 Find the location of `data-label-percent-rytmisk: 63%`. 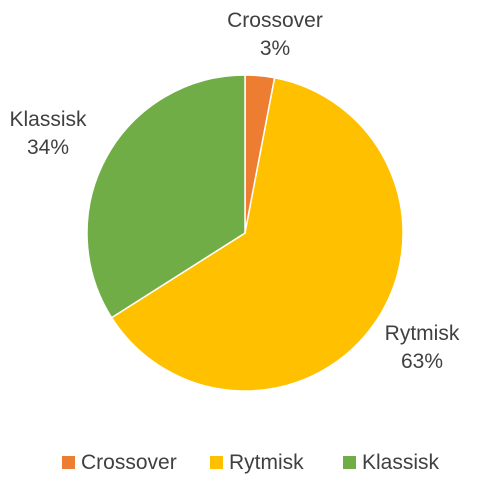

data-label-percent-rytmisk: 63% is located at coordinates (422, 361).